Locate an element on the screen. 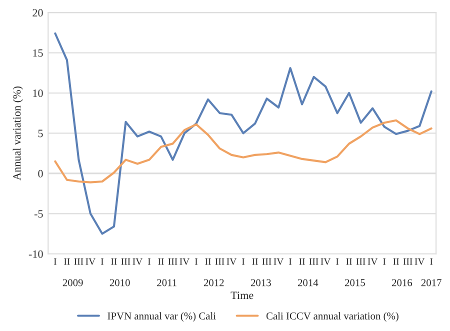 The height and width of the screenshot is (331, 450). text: 2015 is located at coordinates (354, 282).